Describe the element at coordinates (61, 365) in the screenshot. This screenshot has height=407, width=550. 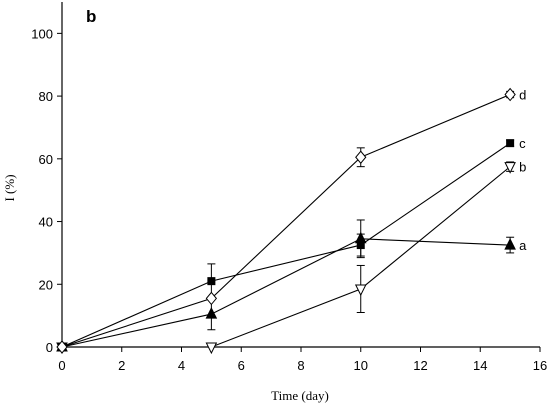
I see `x-tick-label: 0` at that location.